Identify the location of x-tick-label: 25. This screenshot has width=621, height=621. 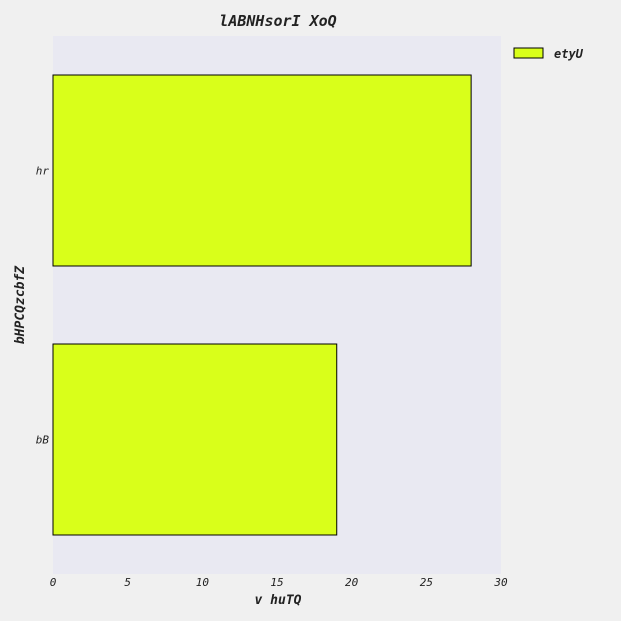
(426, 582).